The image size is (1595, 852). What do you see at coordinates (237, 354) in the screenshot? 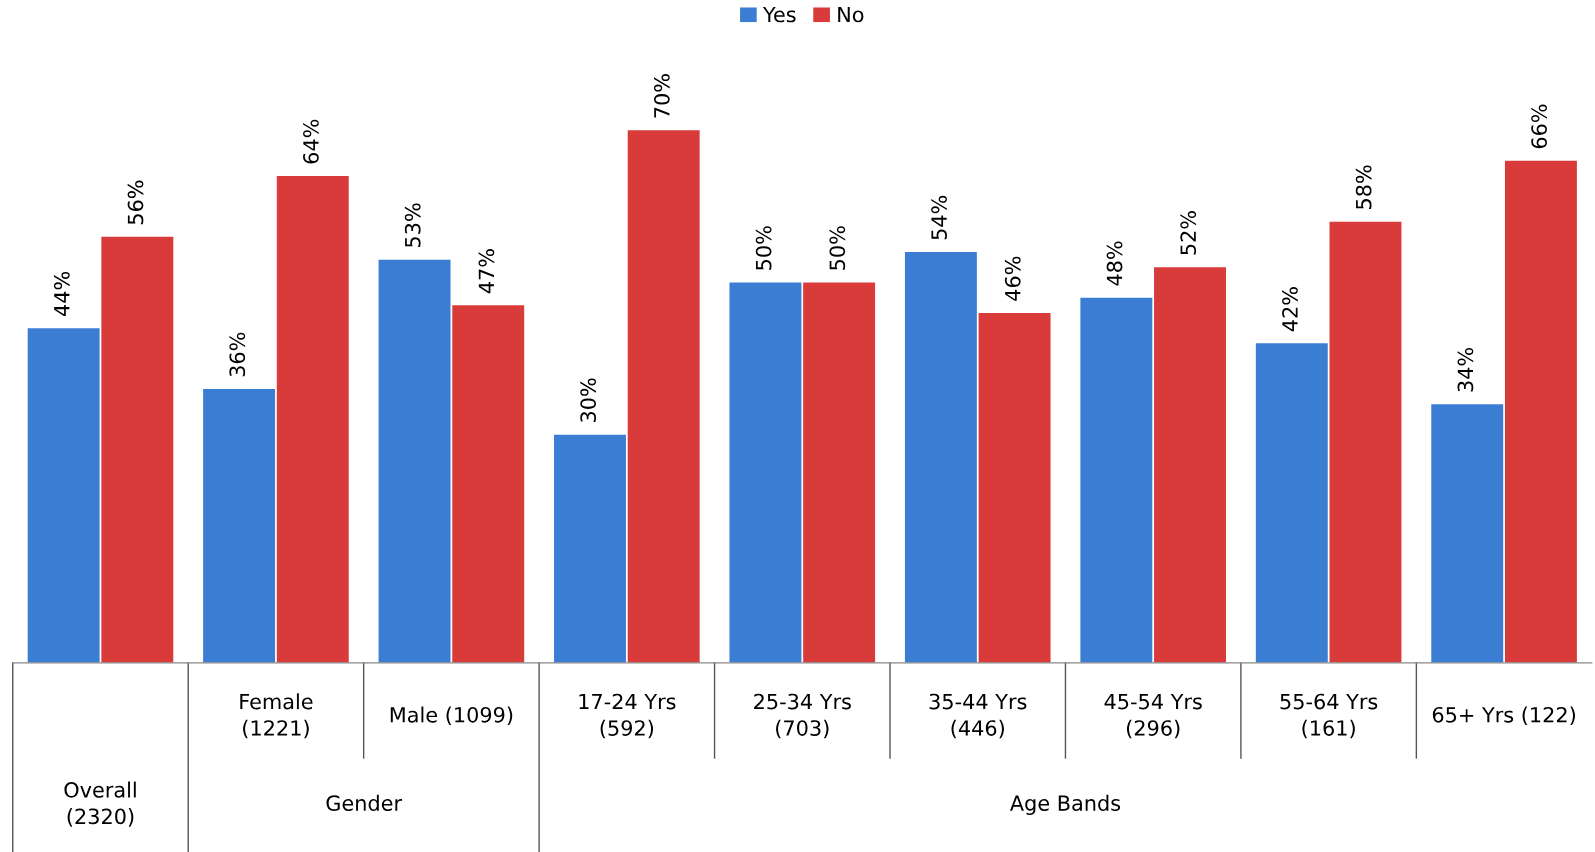
I see `data-label: 36%` at bounding box center [237, 354].